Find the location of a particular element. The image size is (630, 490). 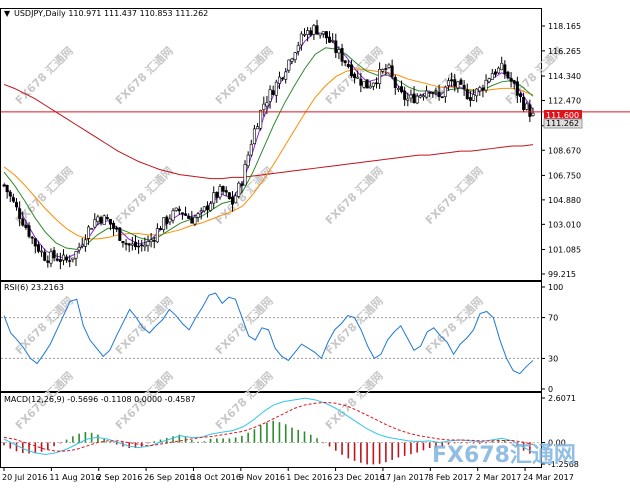

time-tick-label: 20 Jul 2016 is located at coordinates (24, 477).